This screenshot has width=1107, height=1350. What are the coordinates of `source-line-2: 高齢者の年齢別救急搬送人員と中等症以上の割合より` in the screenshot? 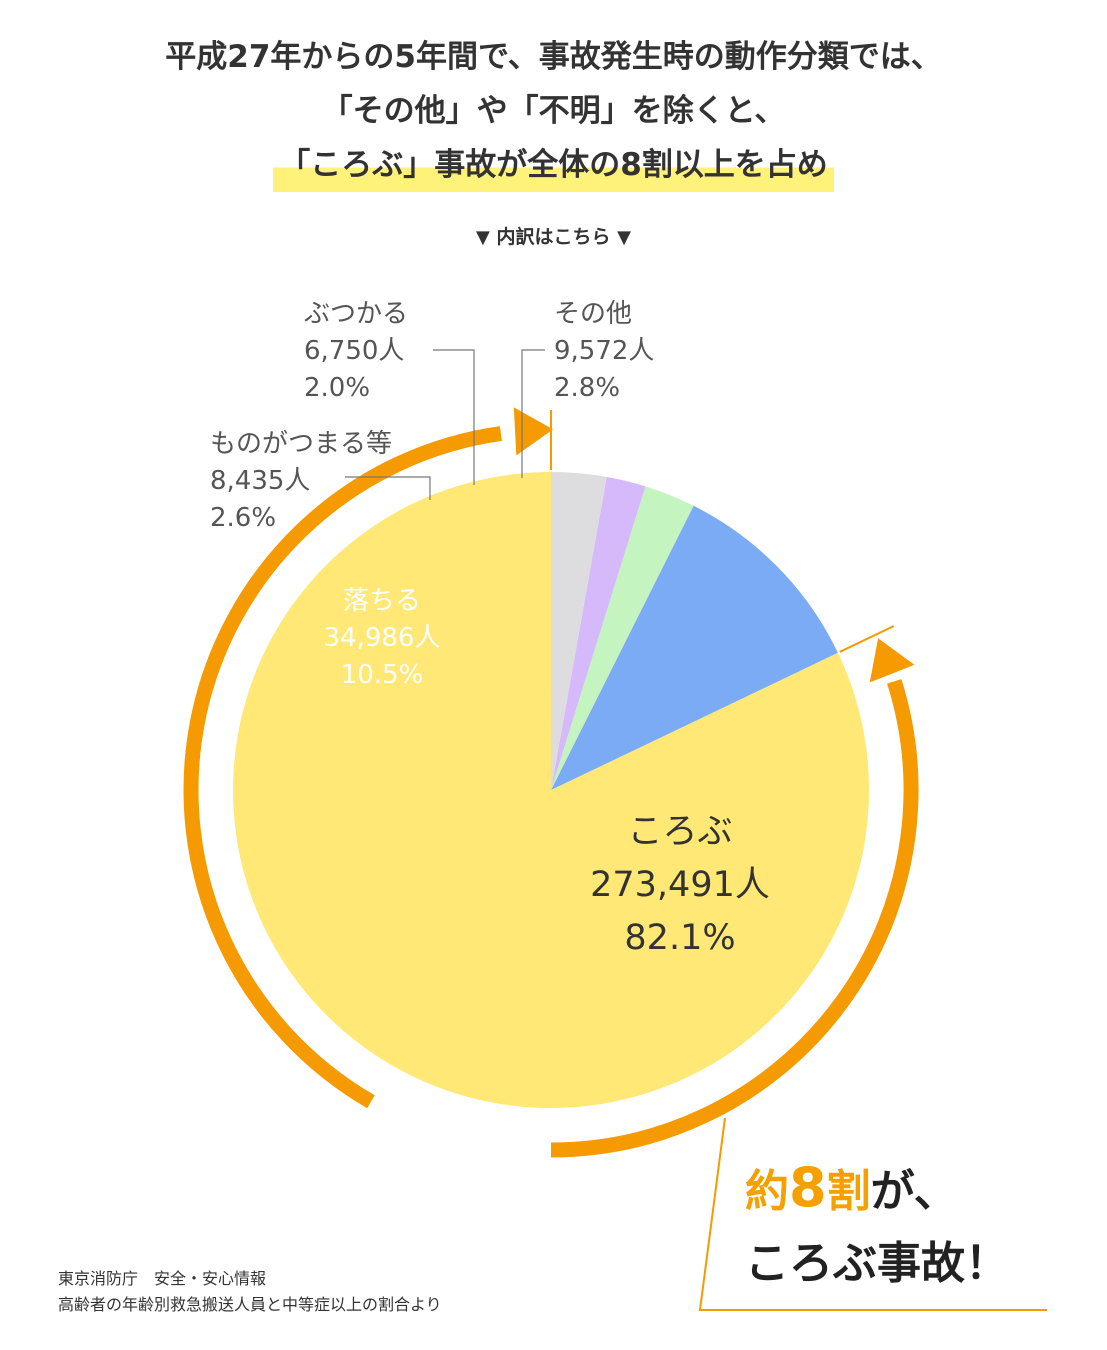 It's located at (250, 1304).